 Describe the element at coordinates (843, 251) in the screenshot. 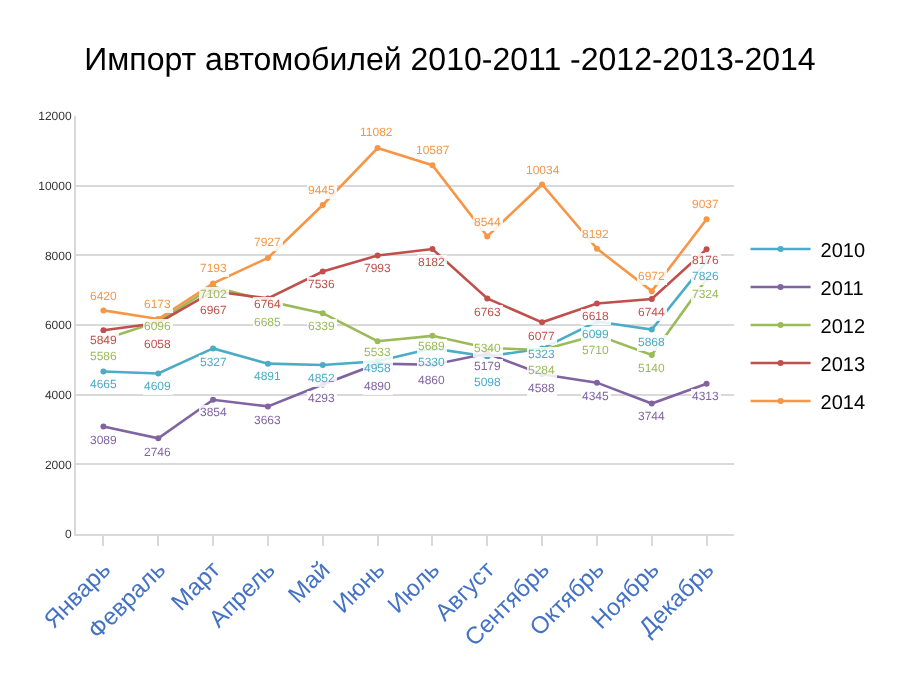

I see `legend-label: 2010` at that location.